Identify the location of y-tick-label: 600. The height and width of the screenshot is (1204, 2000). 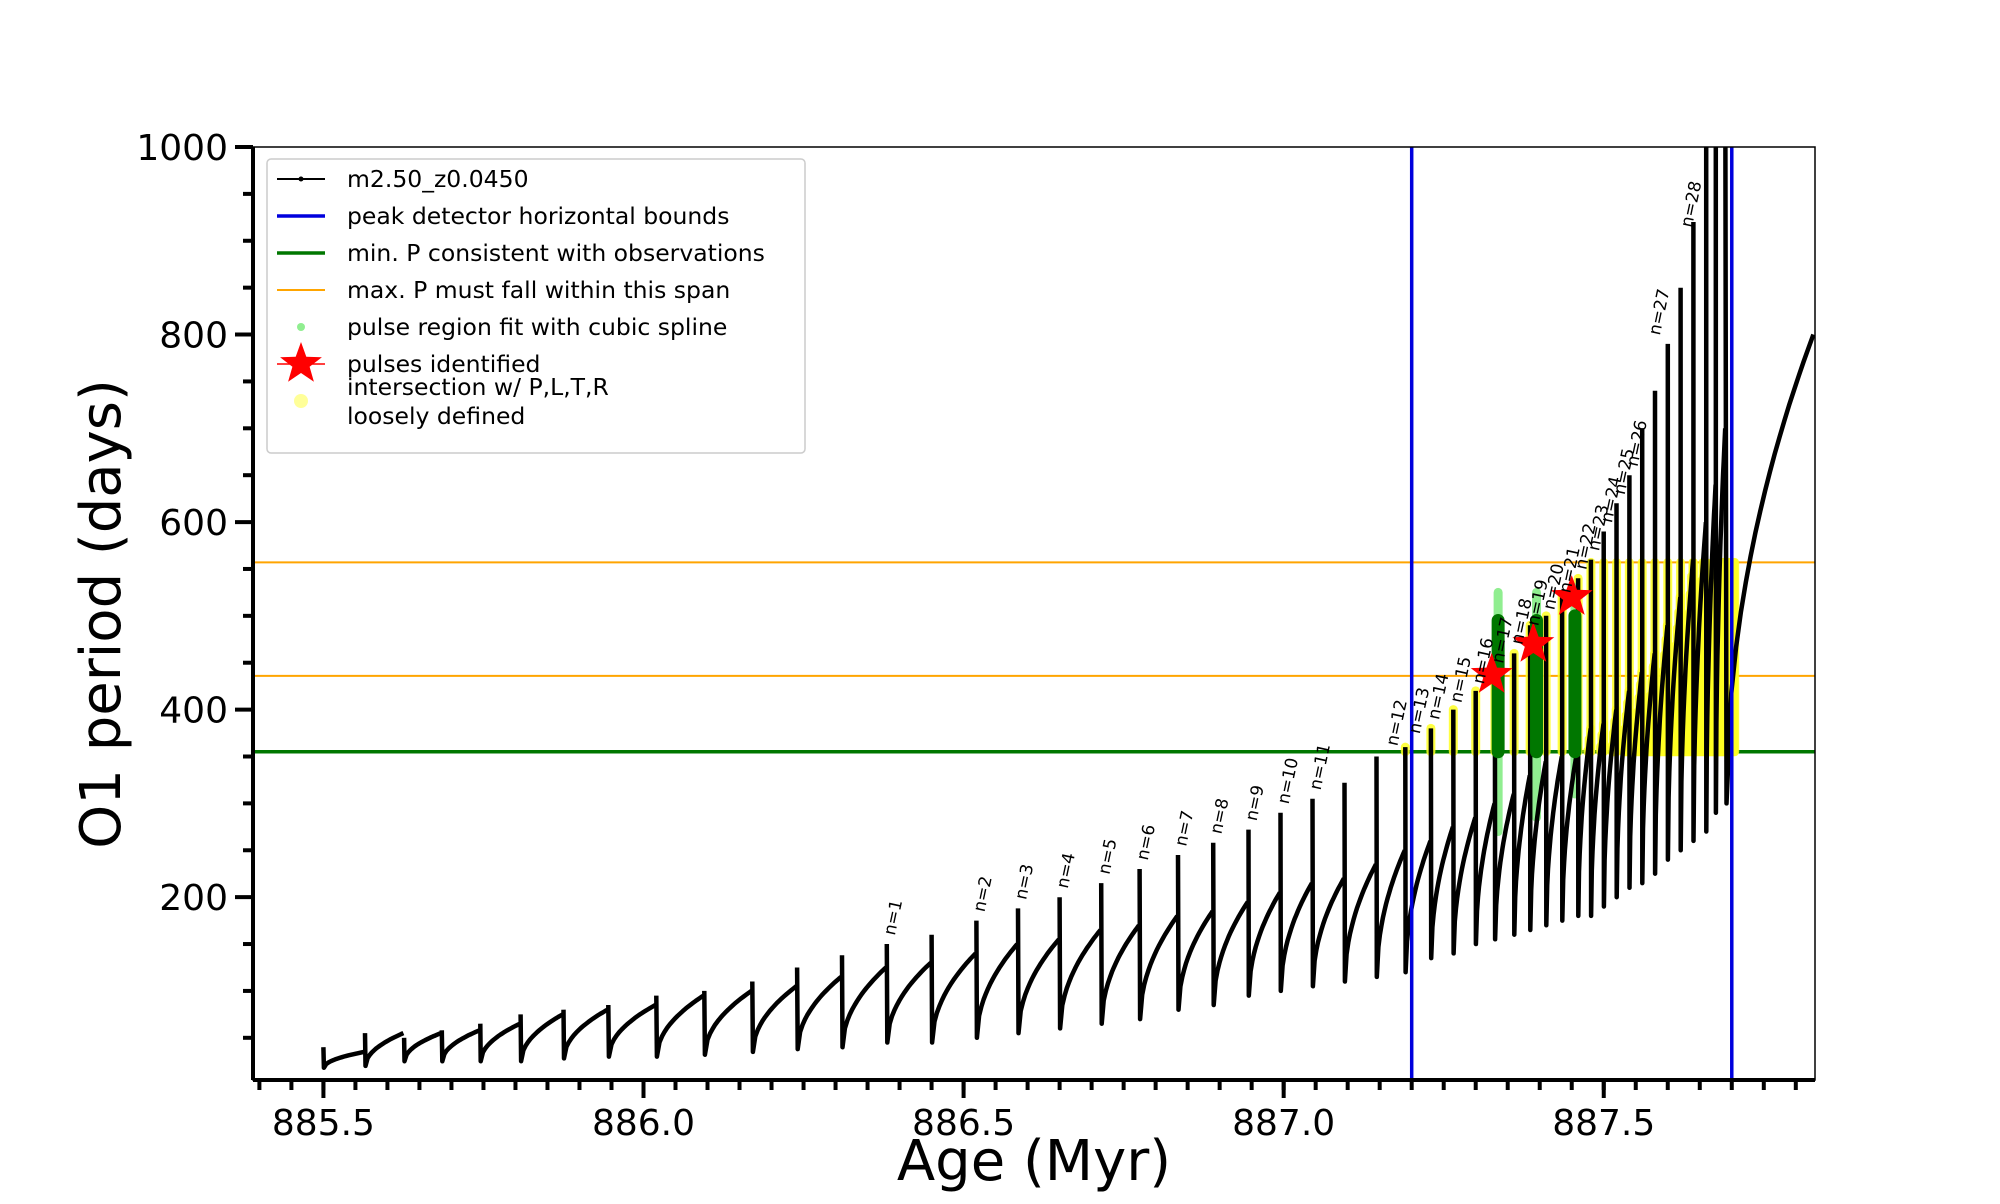
(193, 523).